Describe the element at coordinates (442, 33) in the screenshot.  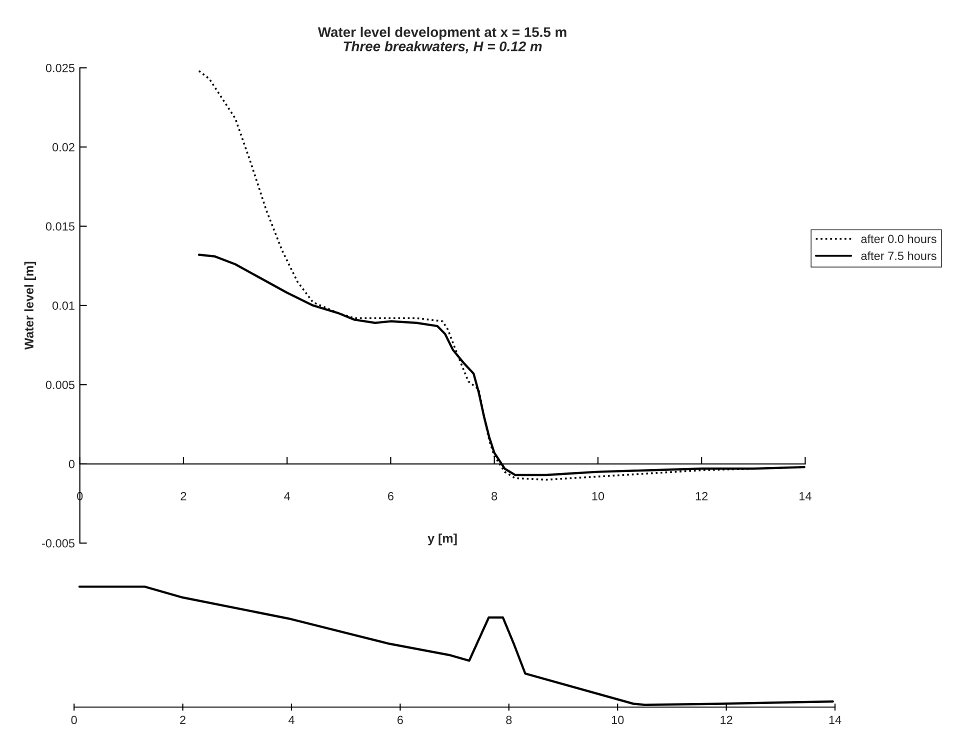
I see `chart-title: Water level development at x = 15.5 m` at that location.